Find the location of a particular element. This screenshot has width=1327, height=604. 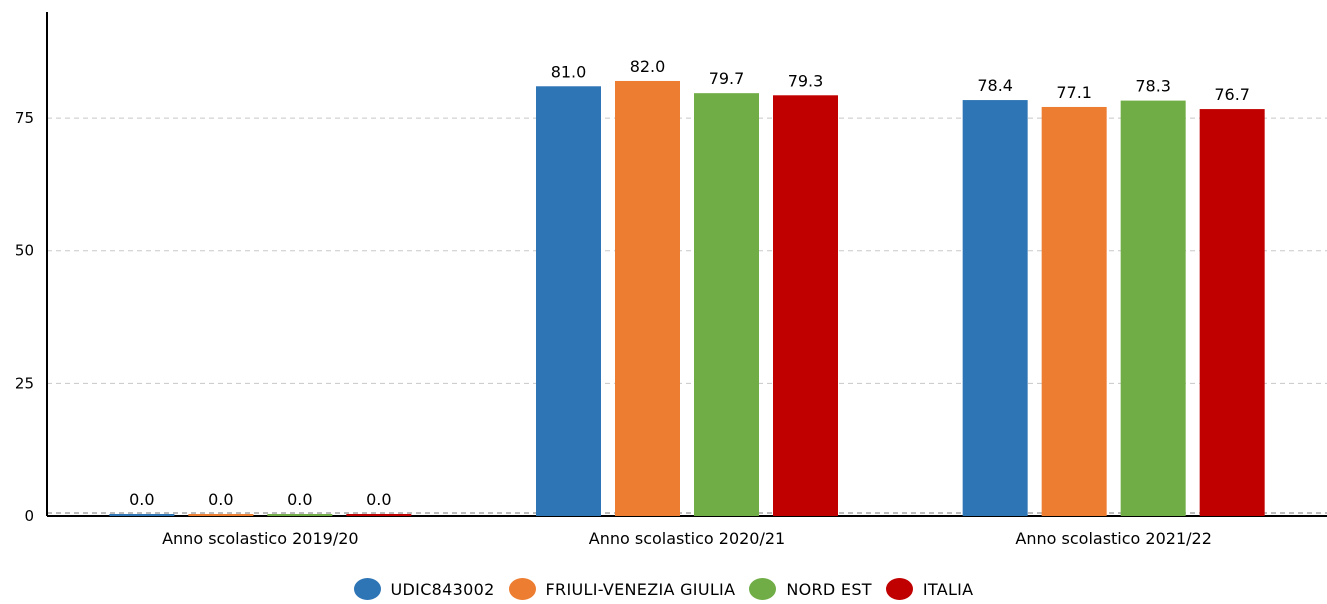

data-label: 76.7 is located at coordinates (1232, 94).